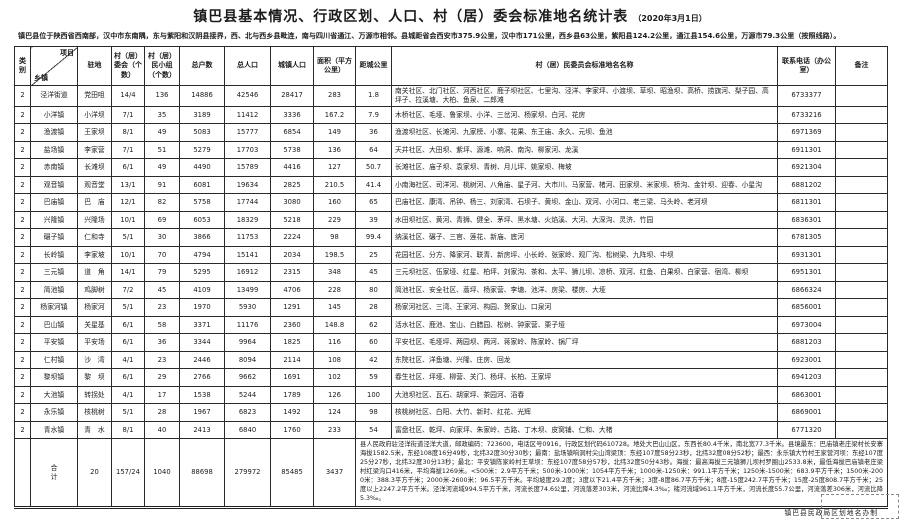 This screenshot has width=900, height=522. Describe the element at coordinates (247, 377) in the screenshot. I see `cell-population: 9662` at that location.